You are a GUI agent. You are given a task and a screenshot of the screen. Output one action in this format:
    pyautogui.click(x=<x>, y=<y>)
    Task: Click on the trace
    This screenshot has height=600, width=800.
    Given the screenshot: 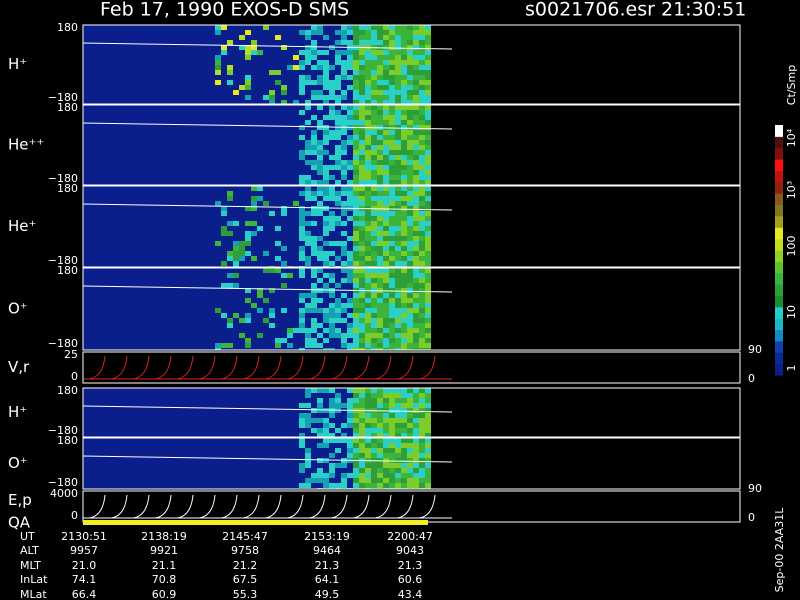 What is the action you would take?
    pyautogui.click(x=267, y=409)
    